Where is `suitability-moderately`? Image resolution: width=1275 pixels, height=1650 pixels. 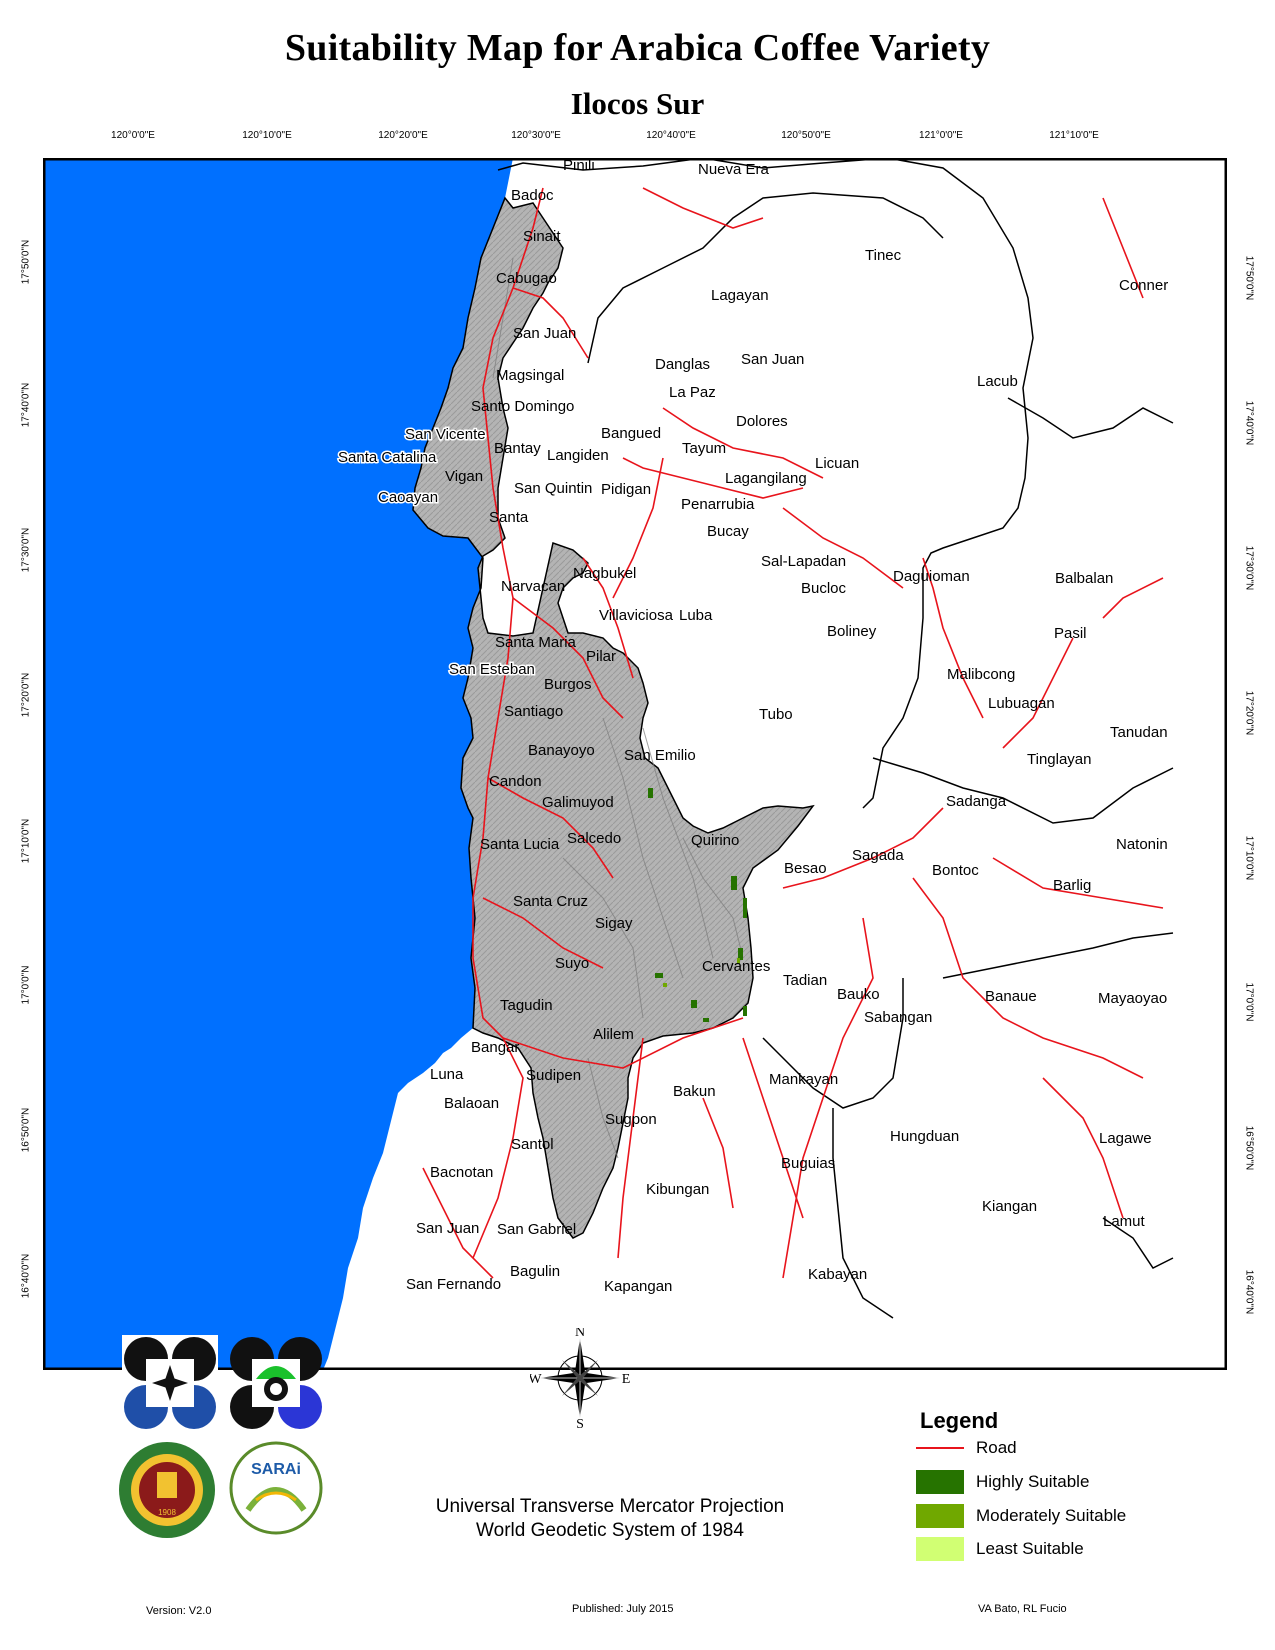 suitability-moderately is located at coordinates (701, 972).